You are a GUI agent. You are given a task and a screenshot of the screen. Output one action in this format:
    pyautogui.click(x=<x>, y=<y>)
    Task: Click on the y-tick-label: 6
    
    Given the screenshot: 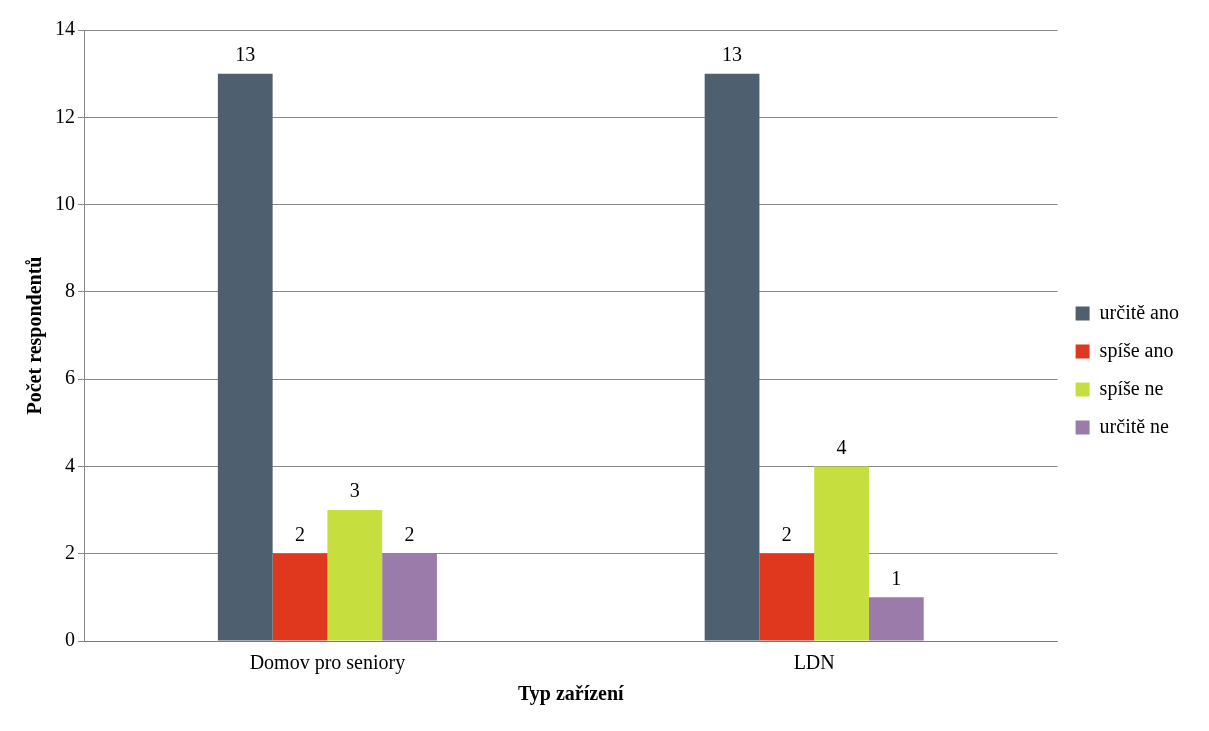 What is the action you would take?
    pyautogui.click(x=70, y=377)
    